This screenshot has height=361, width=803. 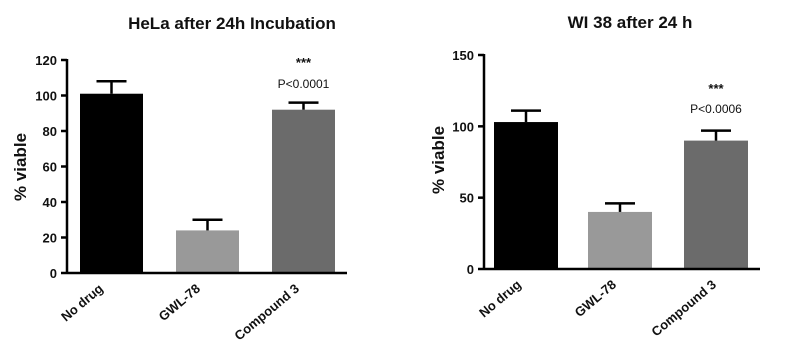 I want to click on hela-p-value-label: P<0.0001, so click(x=304, y=84).